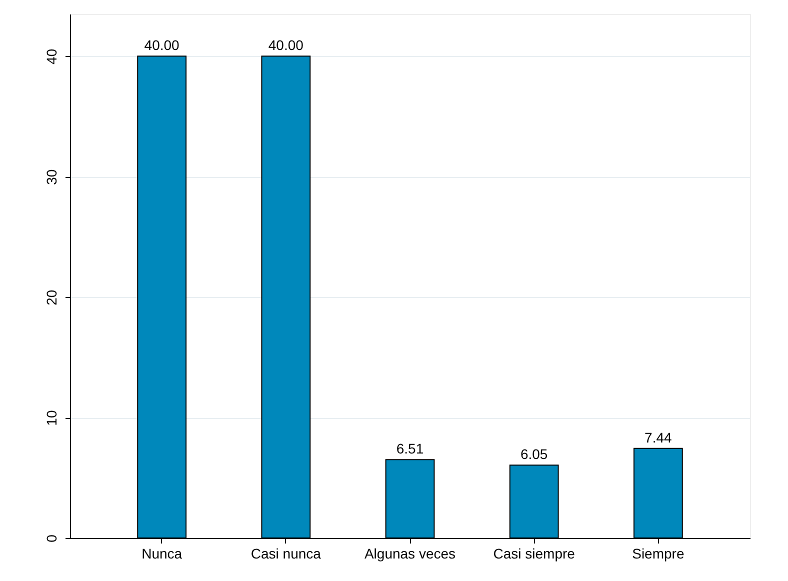 Image resolution: width=788 pixels, height=581 pixels. Describe the element at coordinates (534, 454) in the screenshot. I see `data-label: 6.05` at that location.